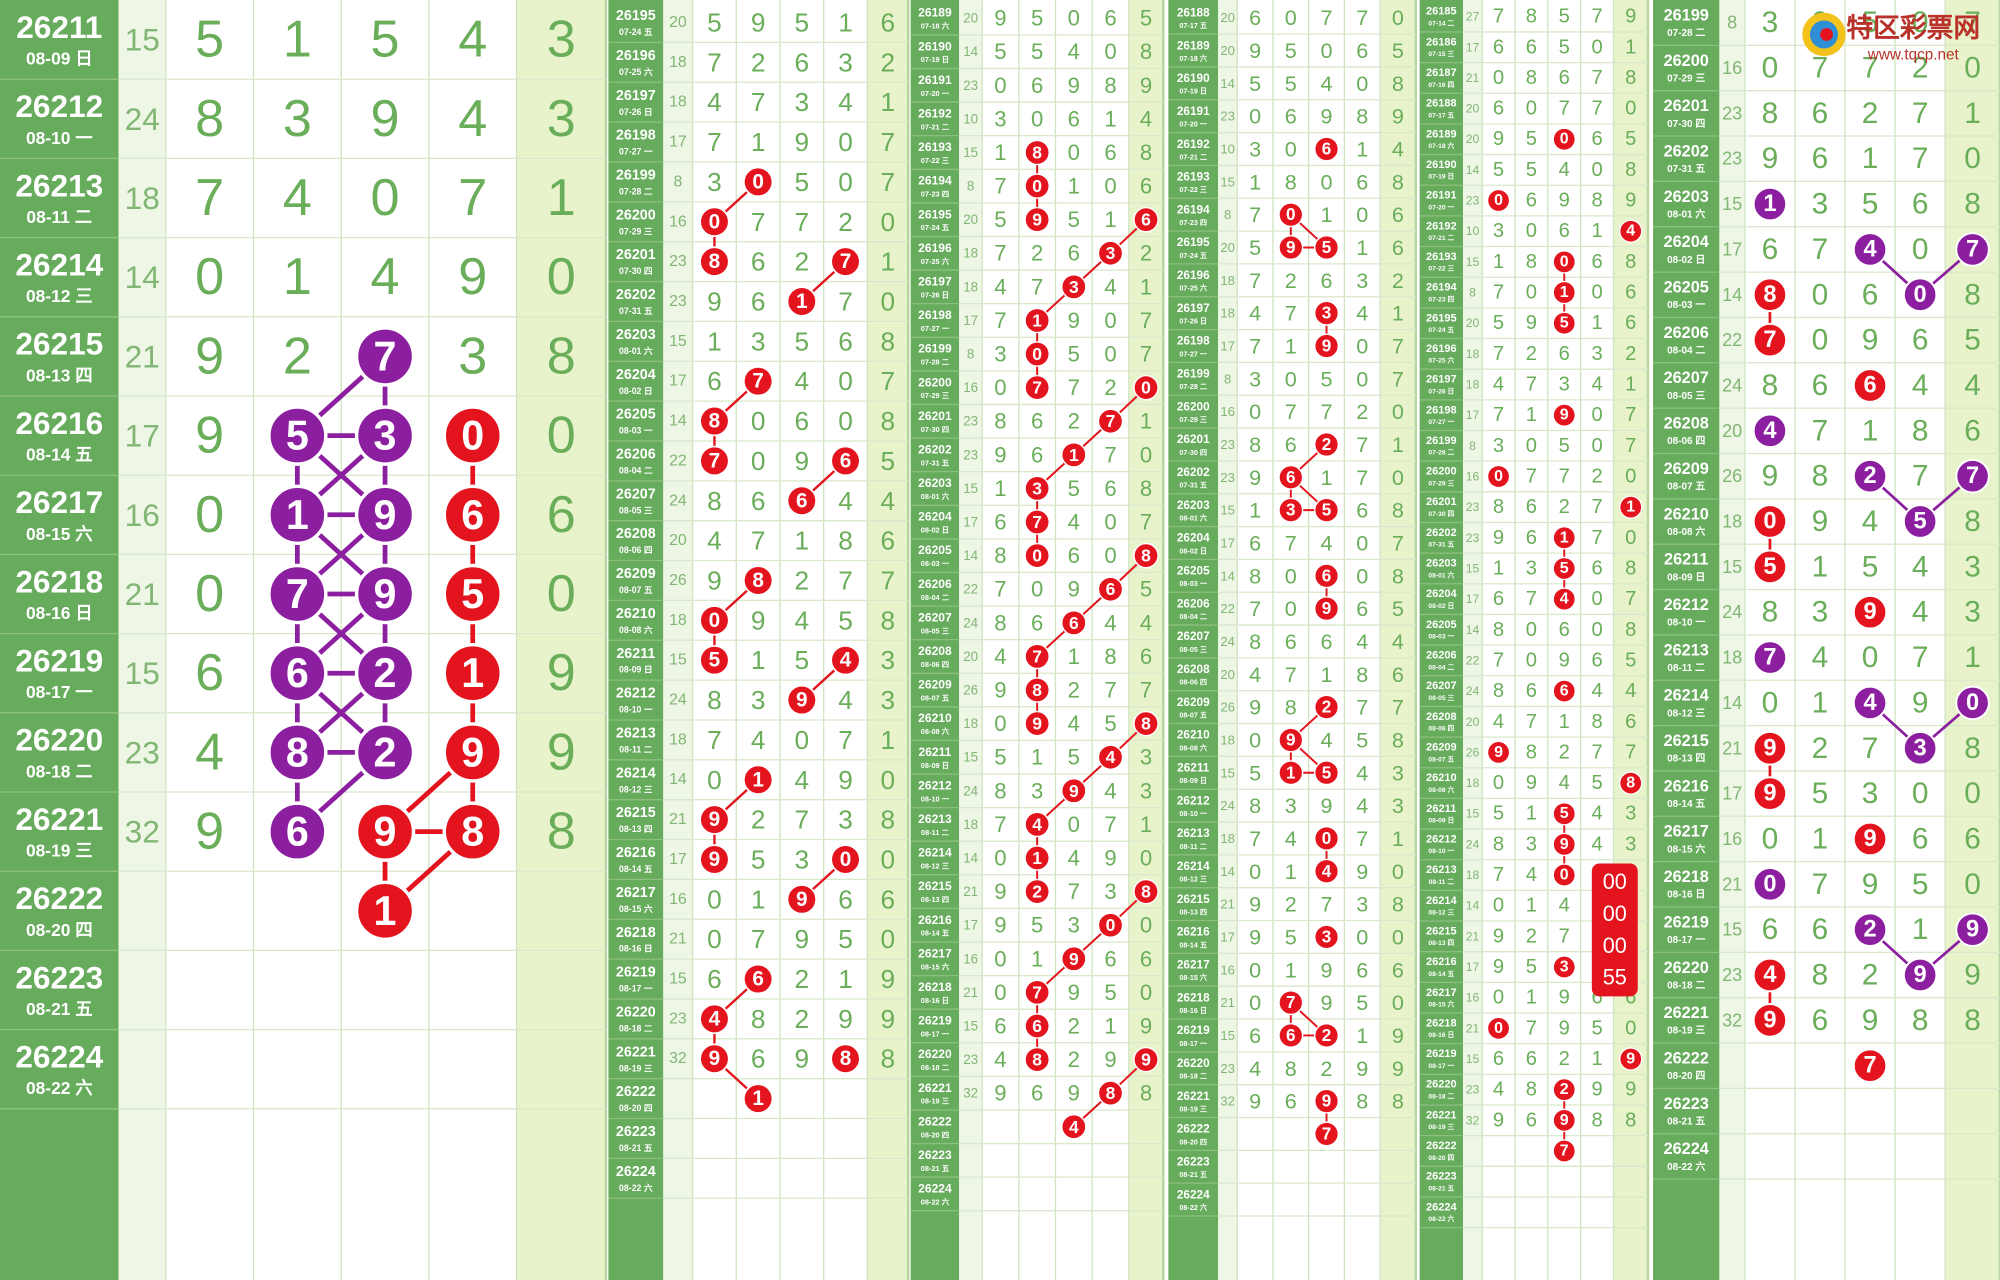 The height and width of the screenshot is (1280, 2000). Describe the element at coordinates (1146, 824) in the screenshot. I see `last-digit: 1` at that location.